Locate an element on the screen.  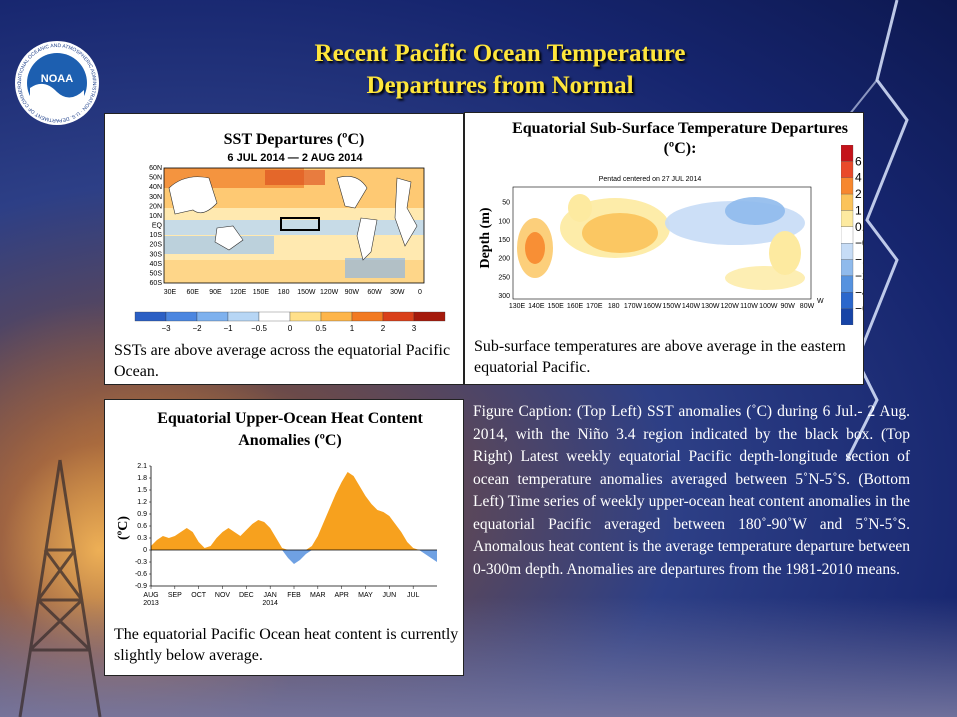
sst-lat-label: 20S is located at coordinates (156, 245).